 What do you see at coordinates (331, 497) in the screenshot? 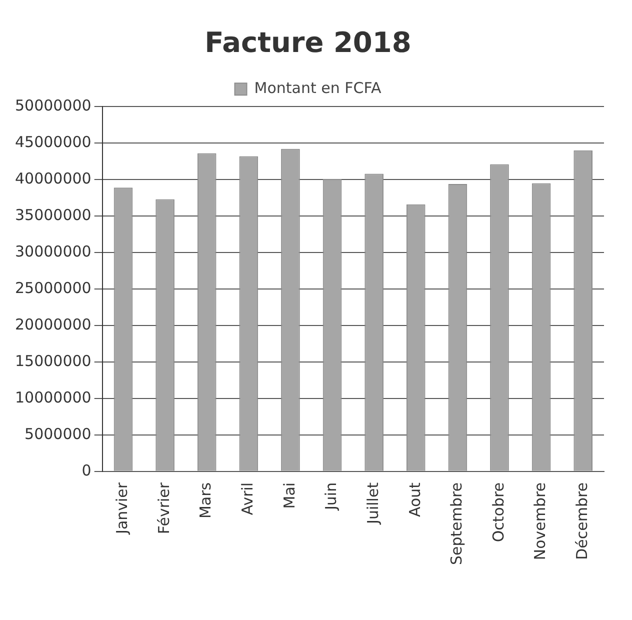
I see `x-tick-label: Juin` at bounding box center [331, 497].